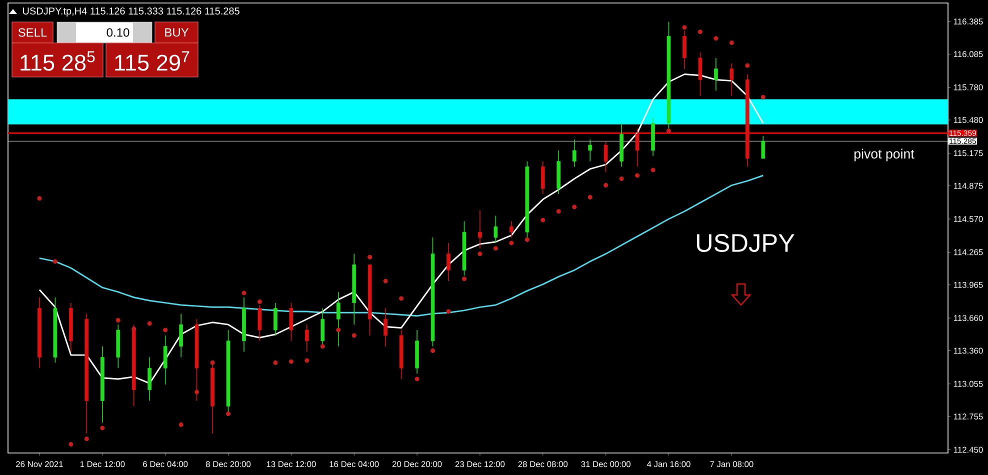 This screenshot has width=988, height=475. I want to click on y-tick-label: 114.570, so click(968, 219).